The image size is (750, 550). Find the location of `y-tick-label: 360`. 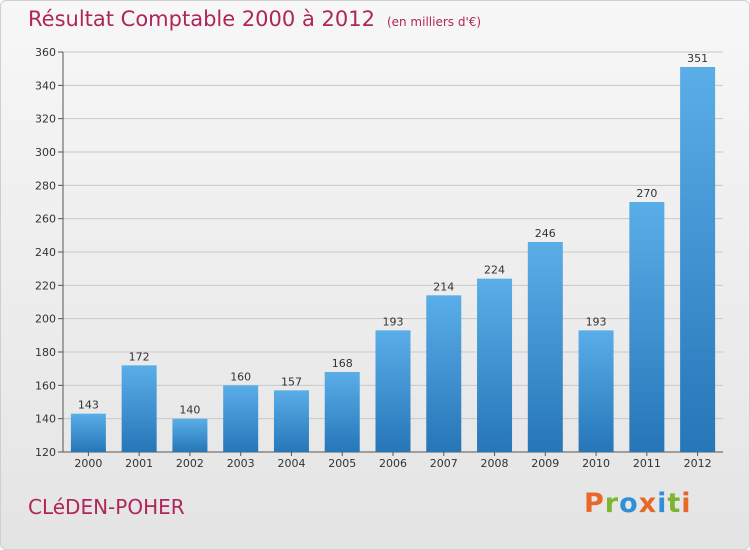

y-tick-label: 360 is located at coordinates (45, 52).